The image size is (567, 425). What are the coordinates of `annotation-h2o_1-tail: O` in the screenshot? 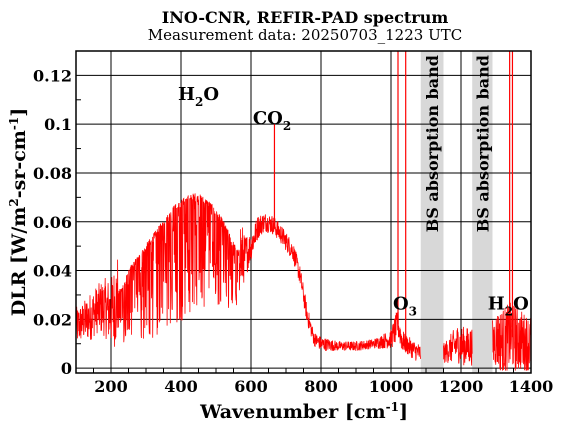 It's located at (211, 94).